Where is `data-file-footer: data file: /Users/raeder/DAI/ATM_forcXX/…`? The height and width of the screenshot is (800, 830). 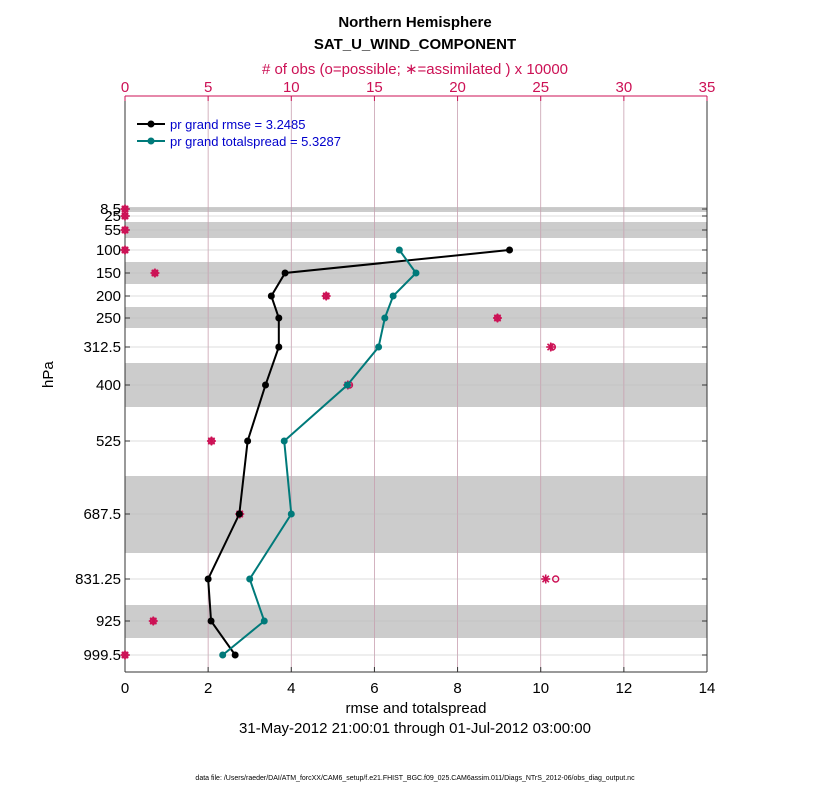
data-file-footer: data file: /Users/raeder/DAI/ATM_forcXX/… is located at coordinates (415, 778).